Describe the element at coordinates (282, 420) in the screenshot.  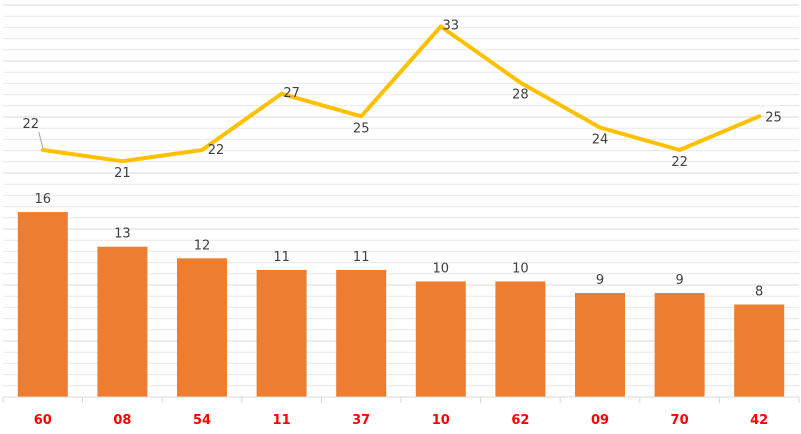
I see `category-label-11: 11` at that location.